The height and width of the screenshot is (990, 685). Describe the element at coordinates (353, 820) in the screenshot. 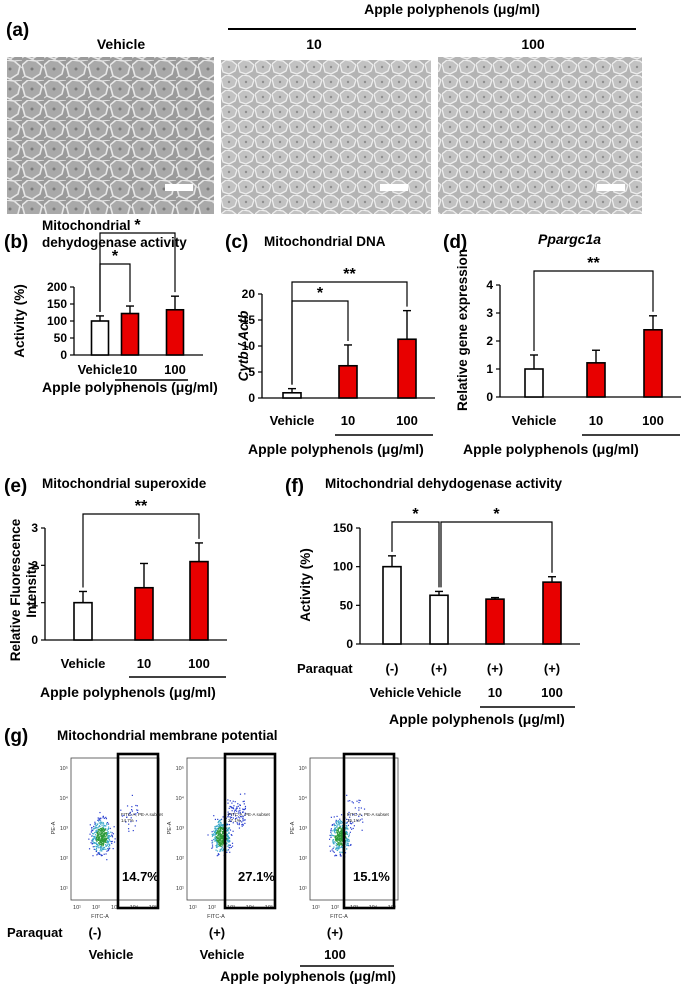

I see `gate-small-percent: 15.1%` at that location.